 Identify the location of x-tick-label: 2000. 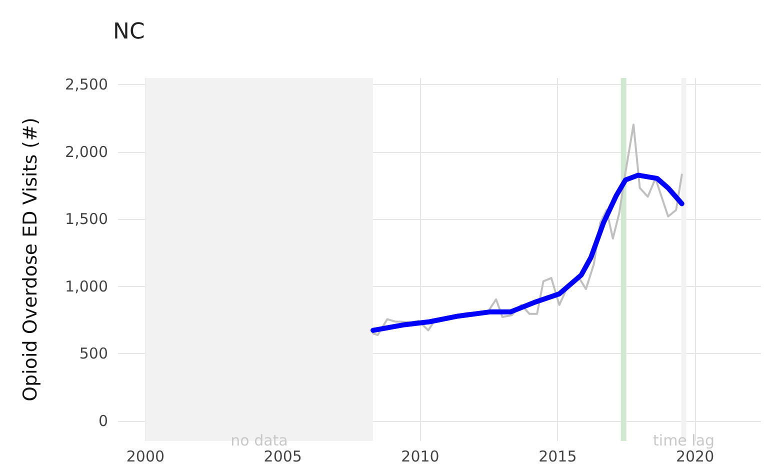
(145, 457).